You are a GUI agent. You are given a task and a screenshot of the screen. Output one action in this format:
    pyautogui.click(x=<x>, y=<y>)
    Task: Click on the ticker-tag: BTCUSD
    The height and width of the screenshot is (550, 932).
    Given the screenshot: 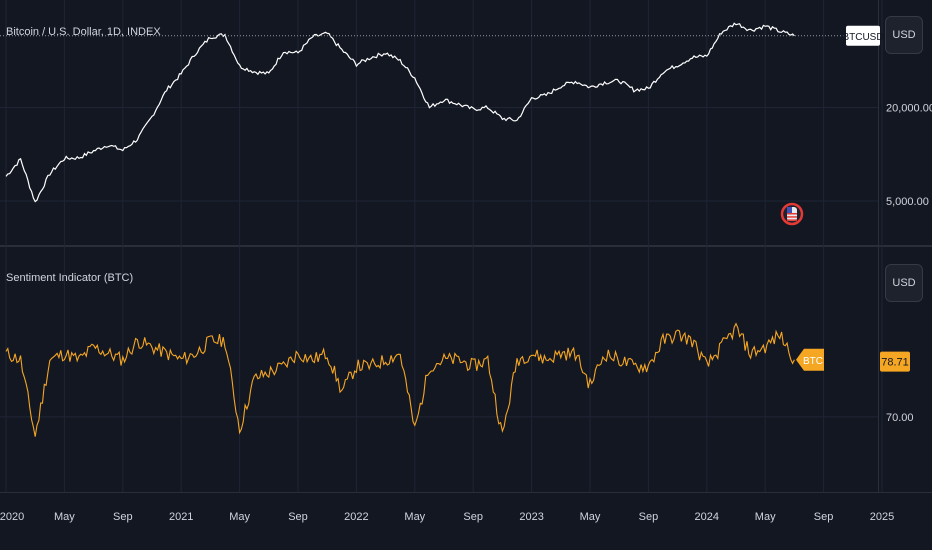 What is the action you would take?
    pyautogui.click(x=863, y=35)
    